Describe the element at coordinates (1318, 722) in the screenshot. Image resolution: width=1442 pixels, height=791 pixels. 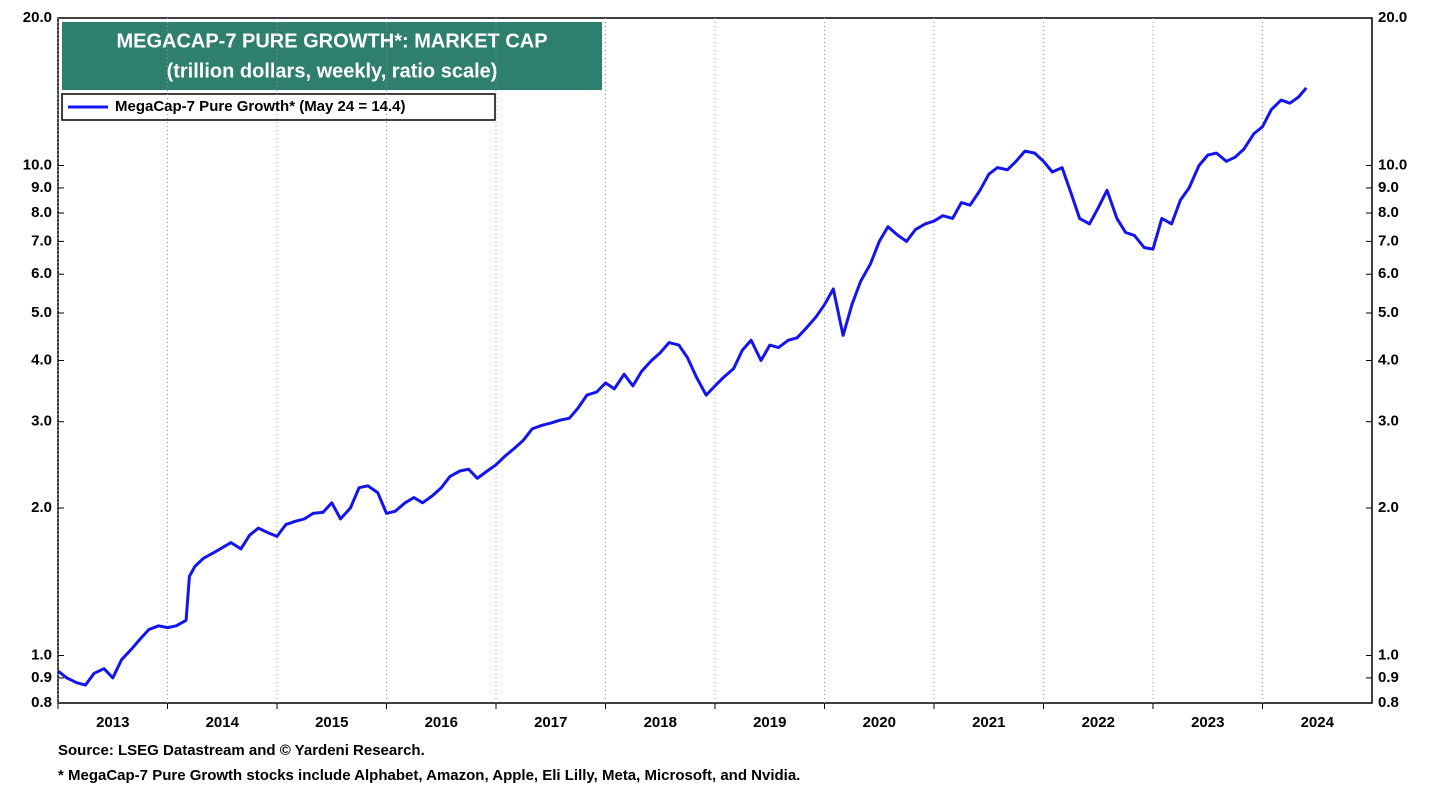
I see `x-tick-label: 2024` at that location.